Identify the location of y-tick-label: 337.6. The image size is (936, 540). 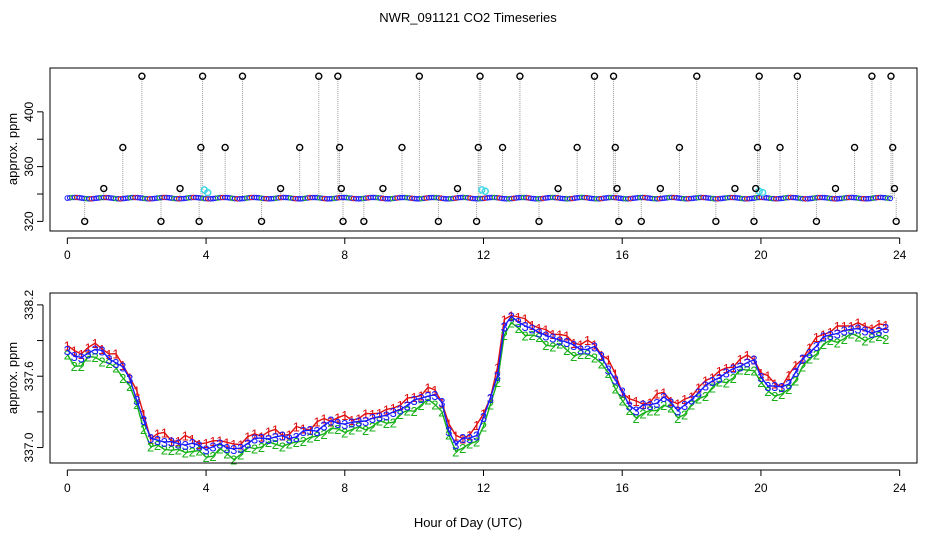
(29, 376).